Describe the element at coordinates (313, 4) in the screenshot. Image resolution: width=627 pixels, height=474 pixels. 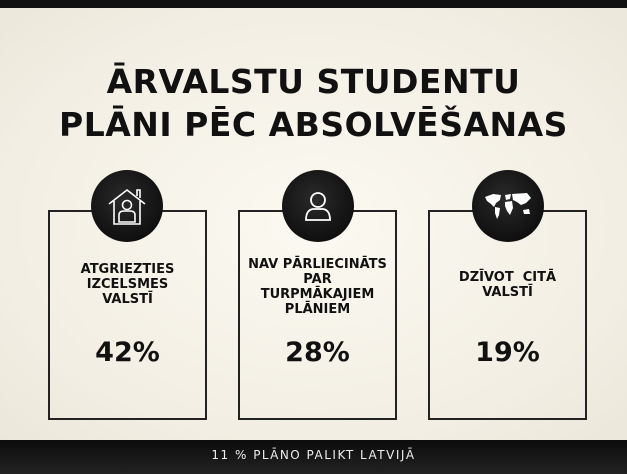
I see `top-bar` at that location.